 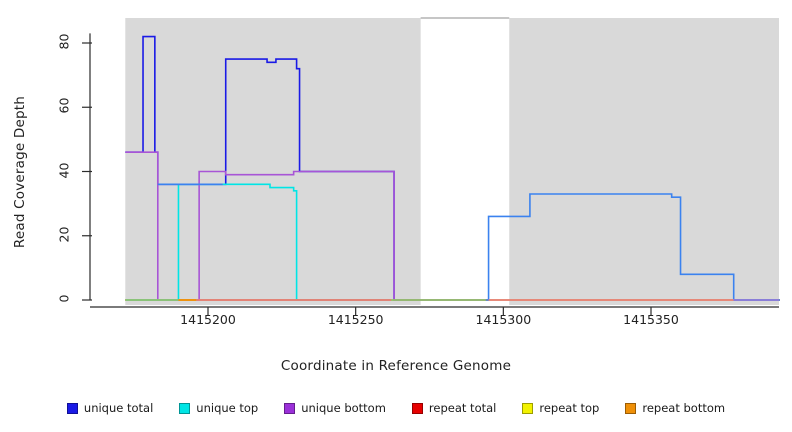 What do you see at coordinates (462, 408) in the screenshot?
I see `legend-label: repeat total` at bounding box center [462, 408].